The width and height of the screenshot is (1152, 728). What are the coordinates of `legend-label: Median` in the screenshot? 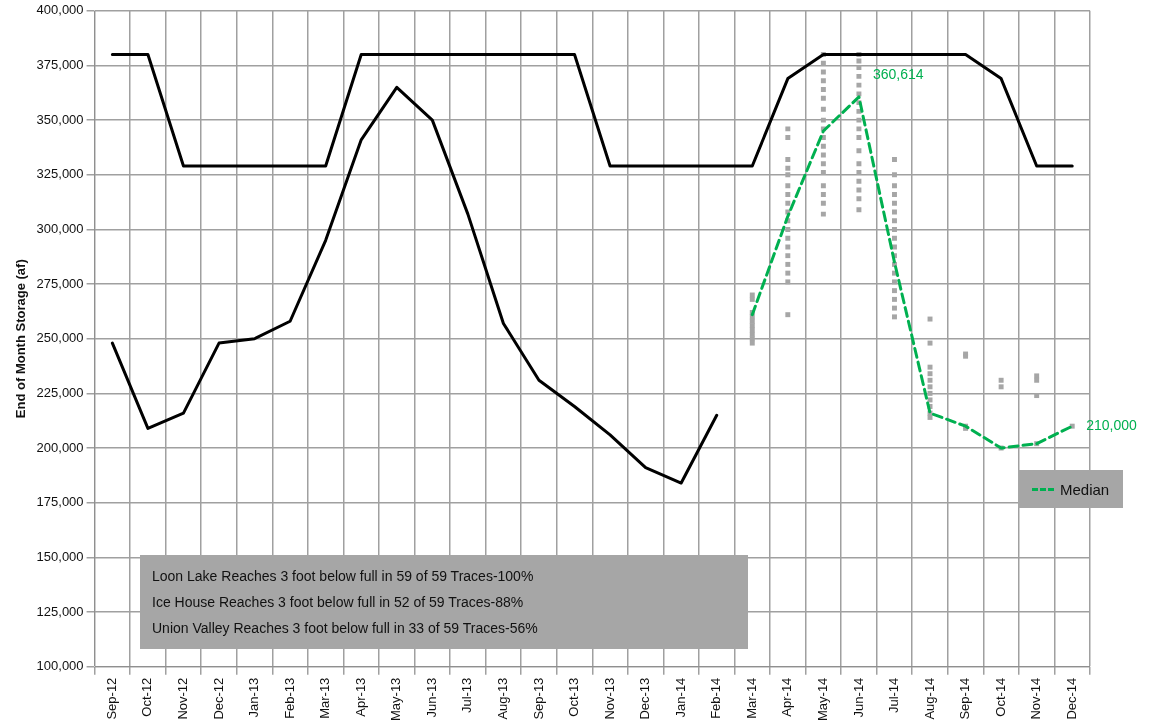 It's located at (1085, 489).